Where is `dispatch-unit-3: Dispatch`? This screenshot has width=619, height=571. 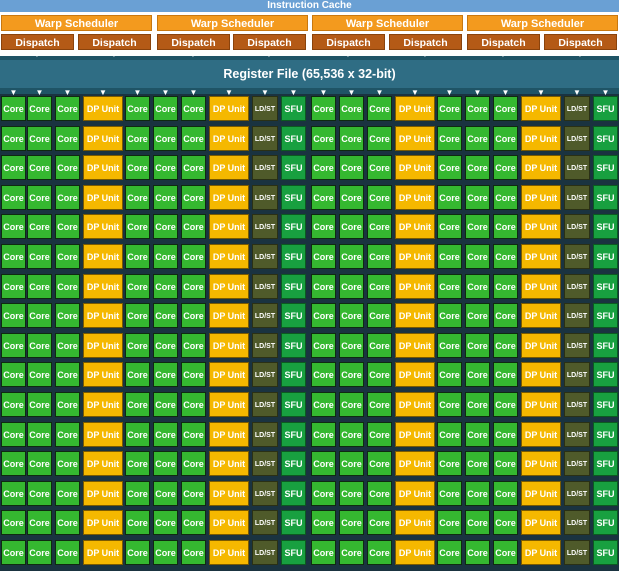
dispatch-unit-3: Dispatch is located at coordinates (193, 42).